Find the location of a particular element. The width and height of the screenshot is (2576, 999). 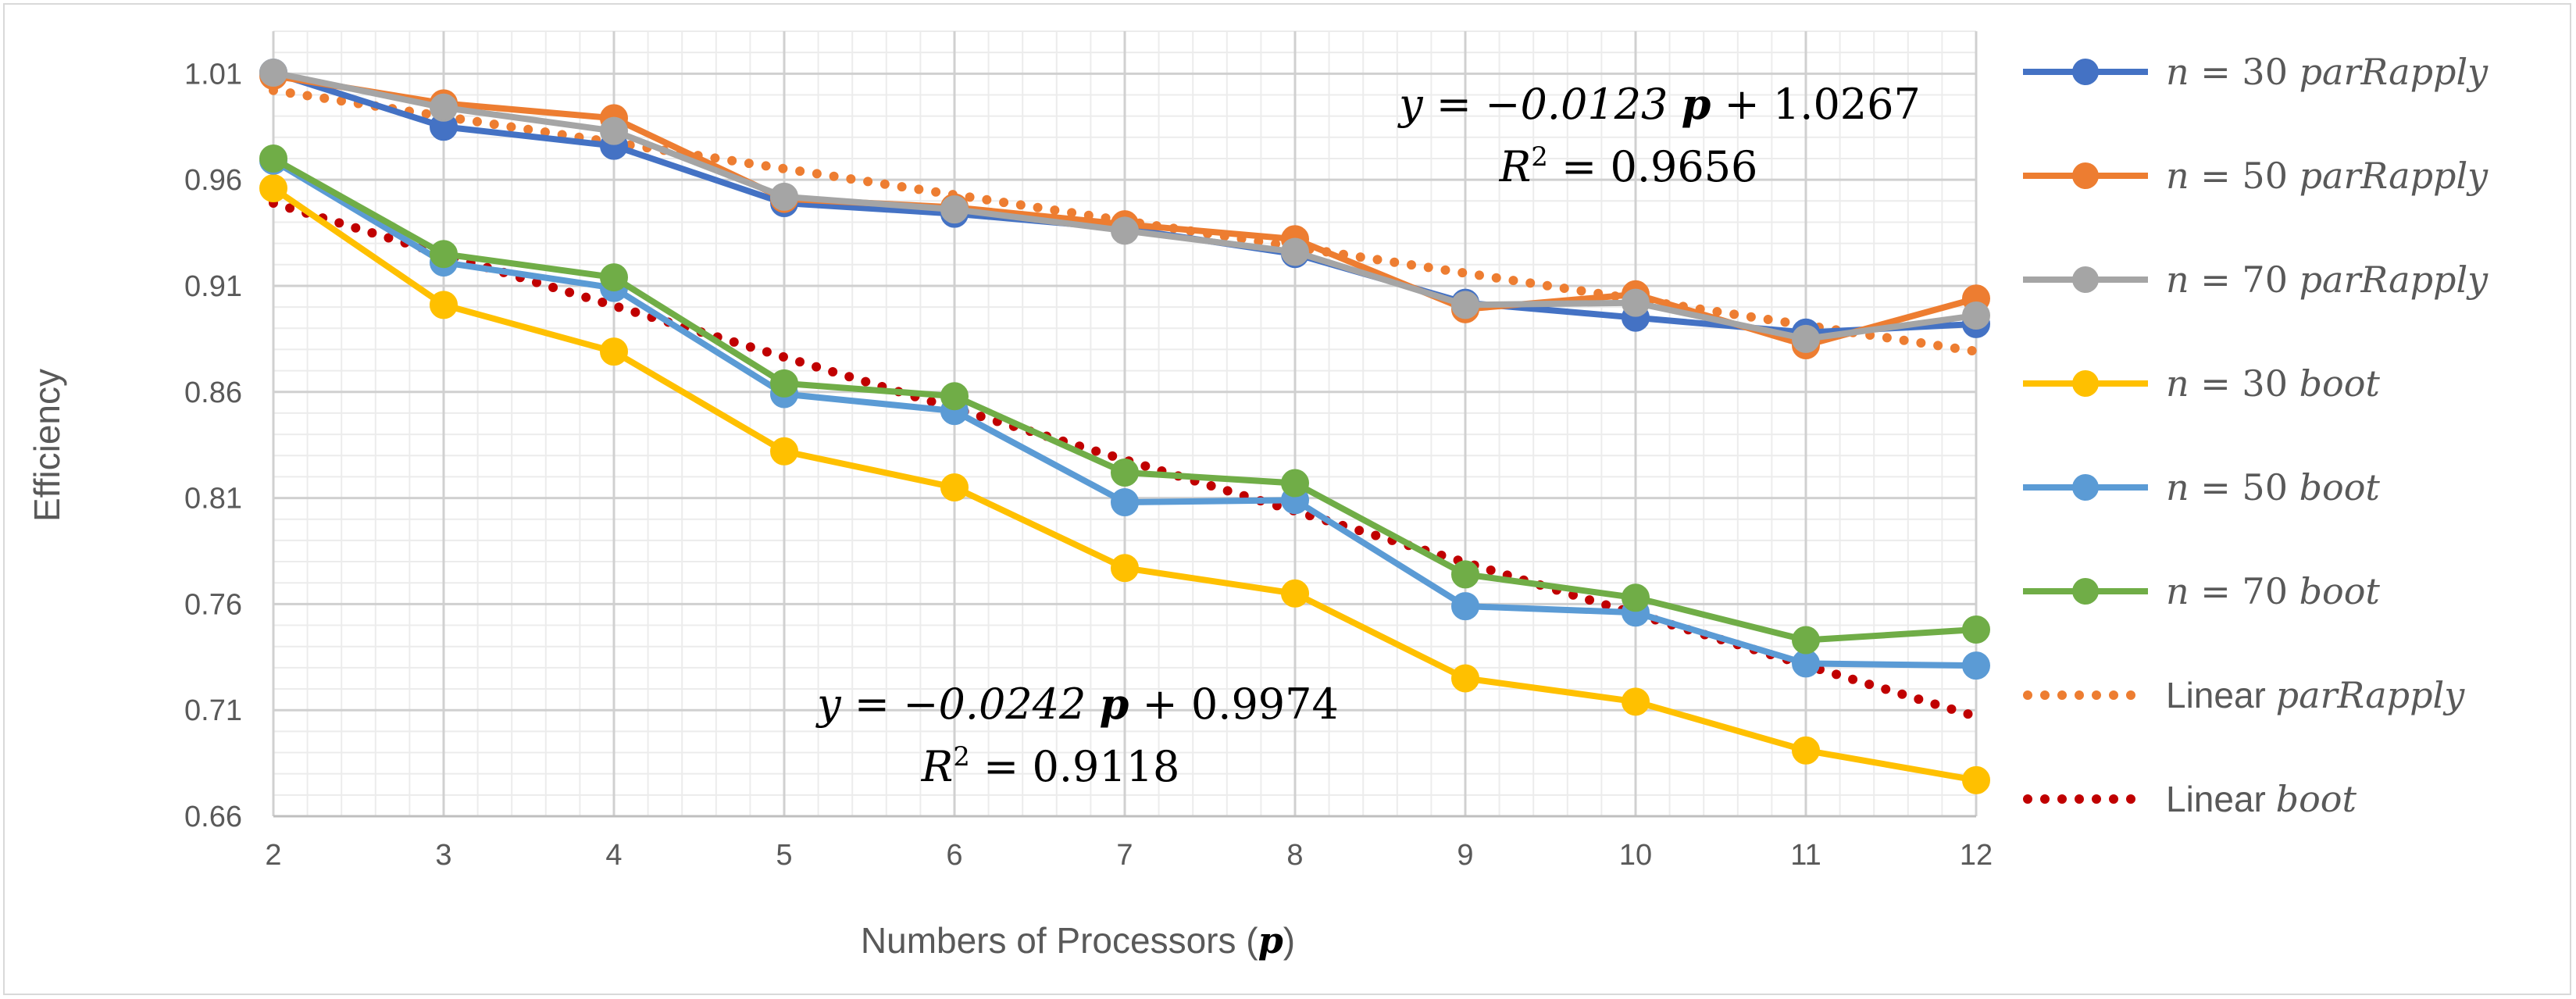

x-tick-label: 8 is located at coordinates (1294, 855).